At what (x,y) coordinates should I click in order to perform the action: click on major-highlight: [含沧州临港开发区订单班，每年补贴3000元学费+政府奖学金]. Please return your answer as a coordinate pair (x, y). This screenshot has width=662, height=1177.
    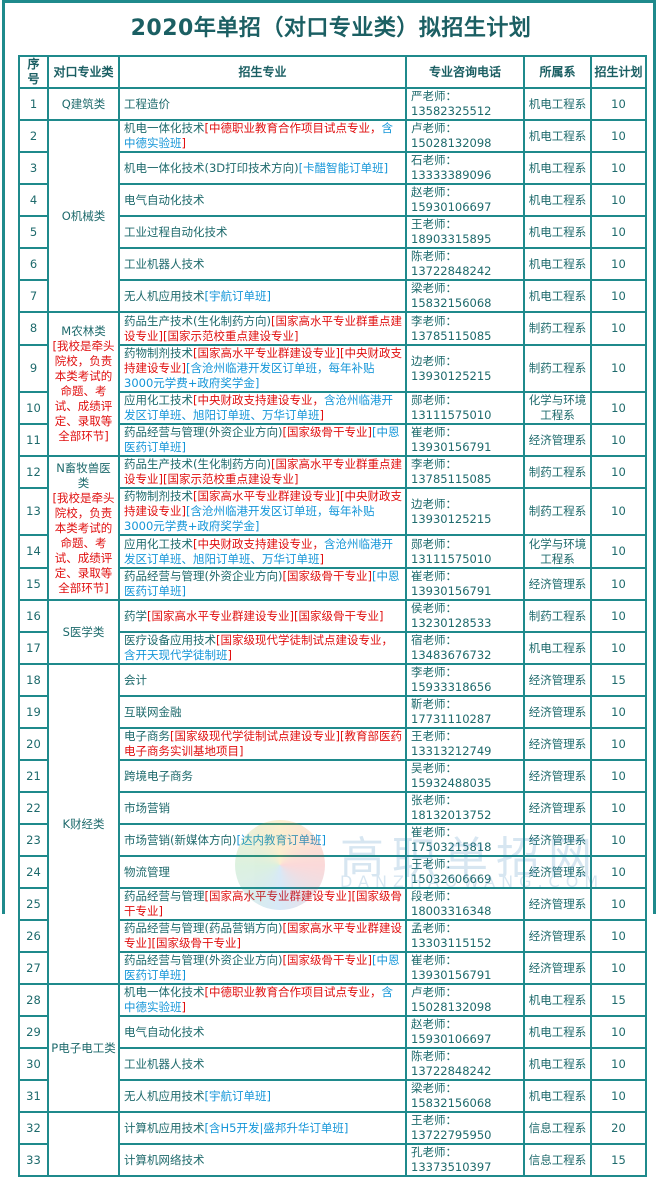
    Looking at the image, I should click on (249, 375).